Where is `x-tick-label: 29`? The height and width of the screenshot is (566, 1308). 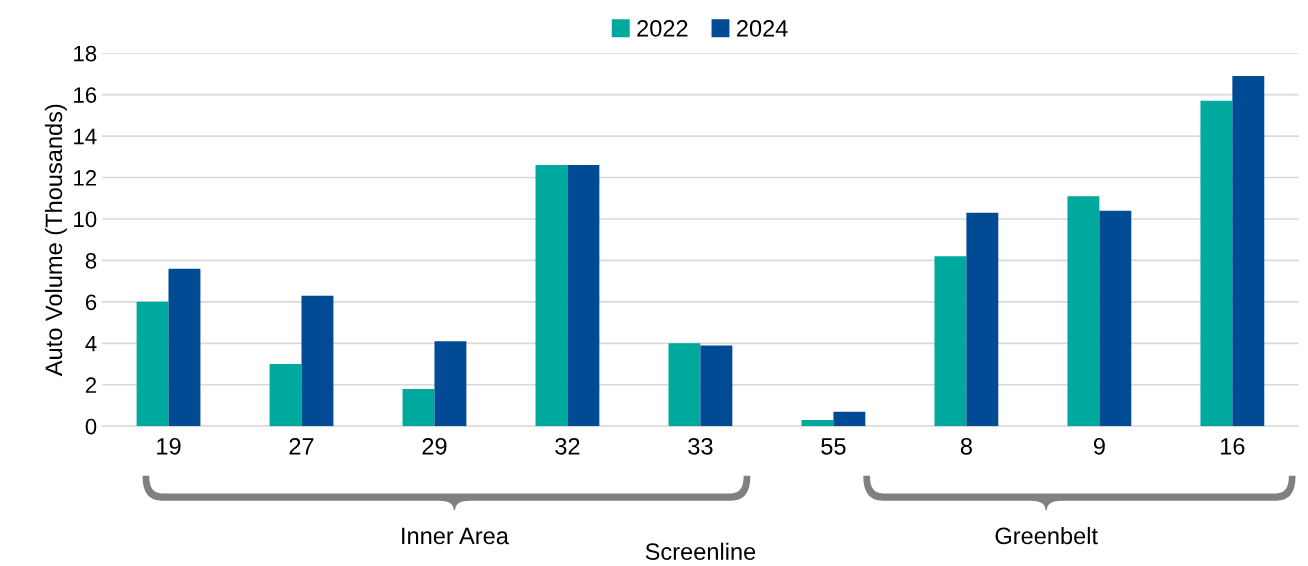
x-tick-label: 29 is located at coordinates (434, 446).